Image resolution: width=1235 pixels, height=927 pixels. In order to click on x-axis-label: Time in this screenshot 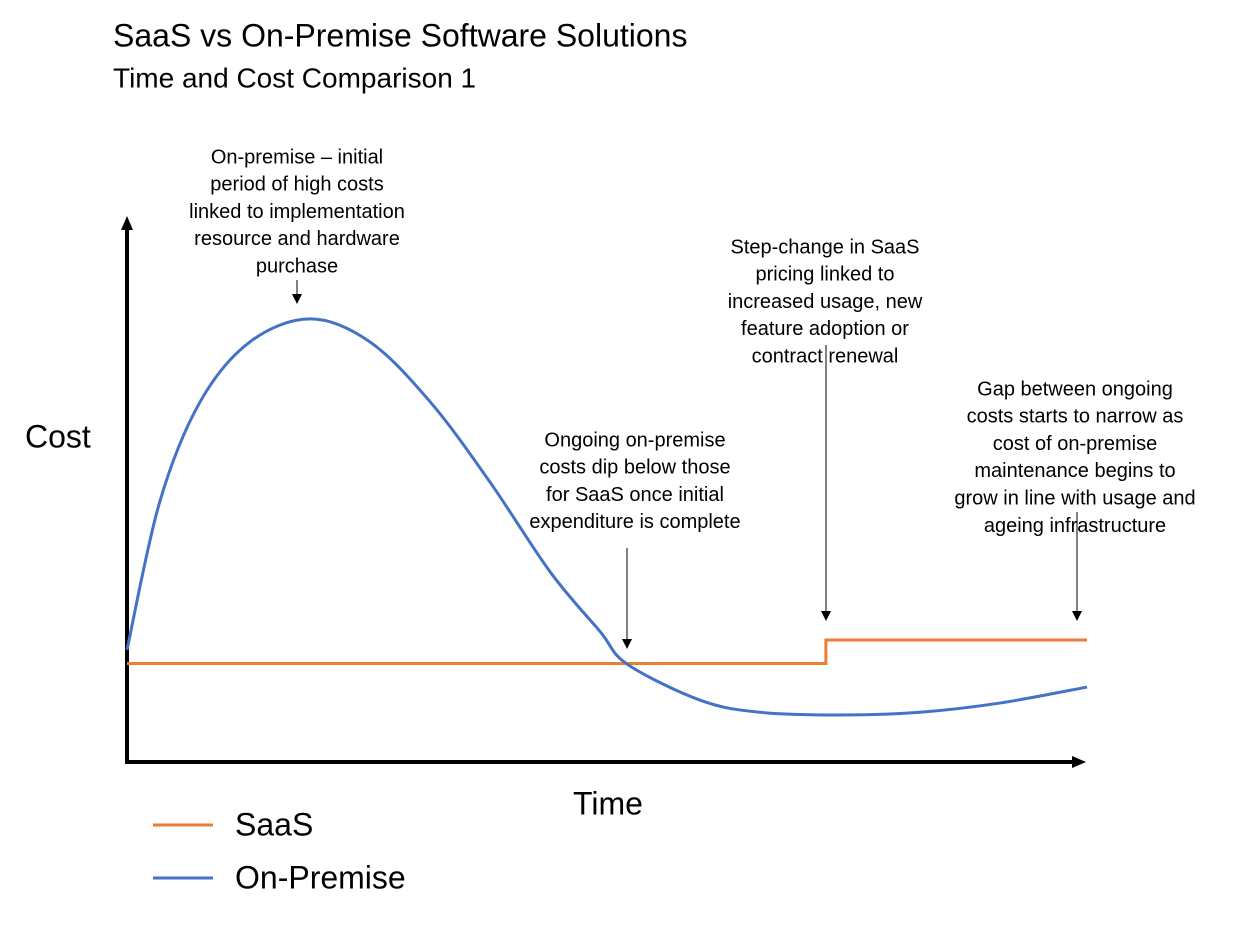, I will do `click(608, 803)`.